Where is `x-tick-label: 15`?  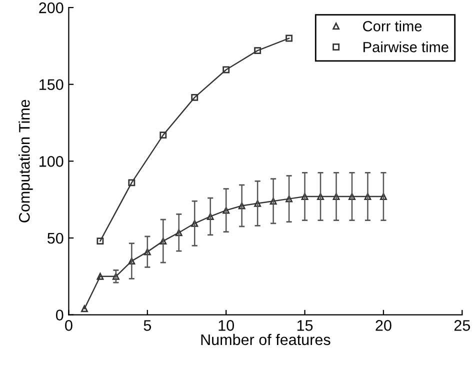
x-tick-label: 15 is located at coordinates (305, 325).